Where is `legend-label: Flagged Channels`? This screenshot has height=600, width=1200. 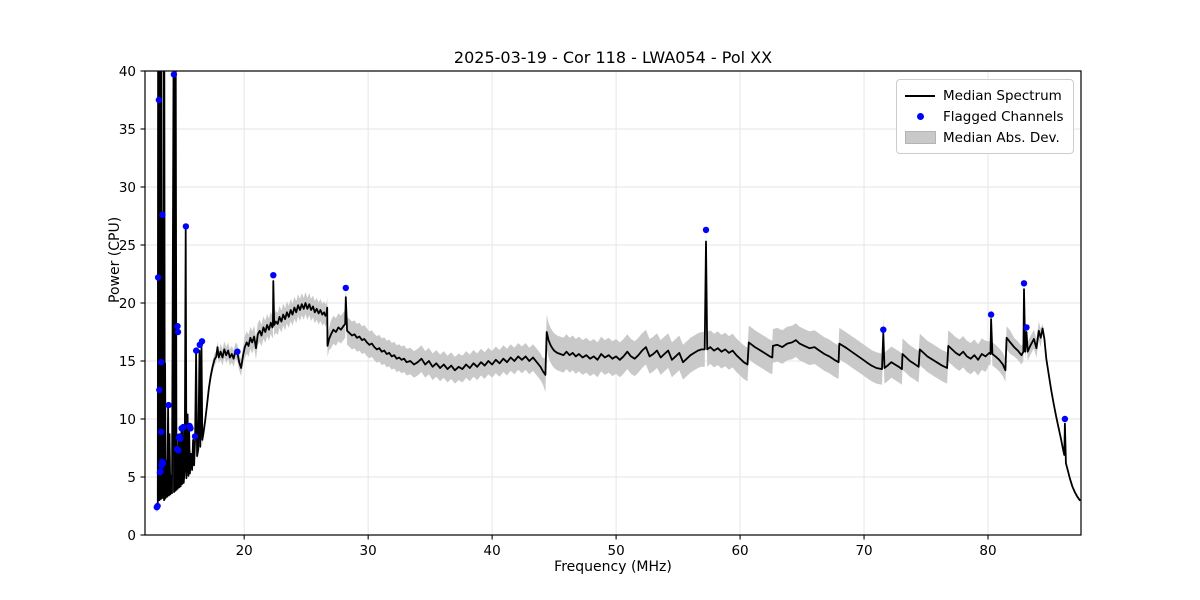
legend-label: Flagged Channels is located at coordinates (1003, 116).